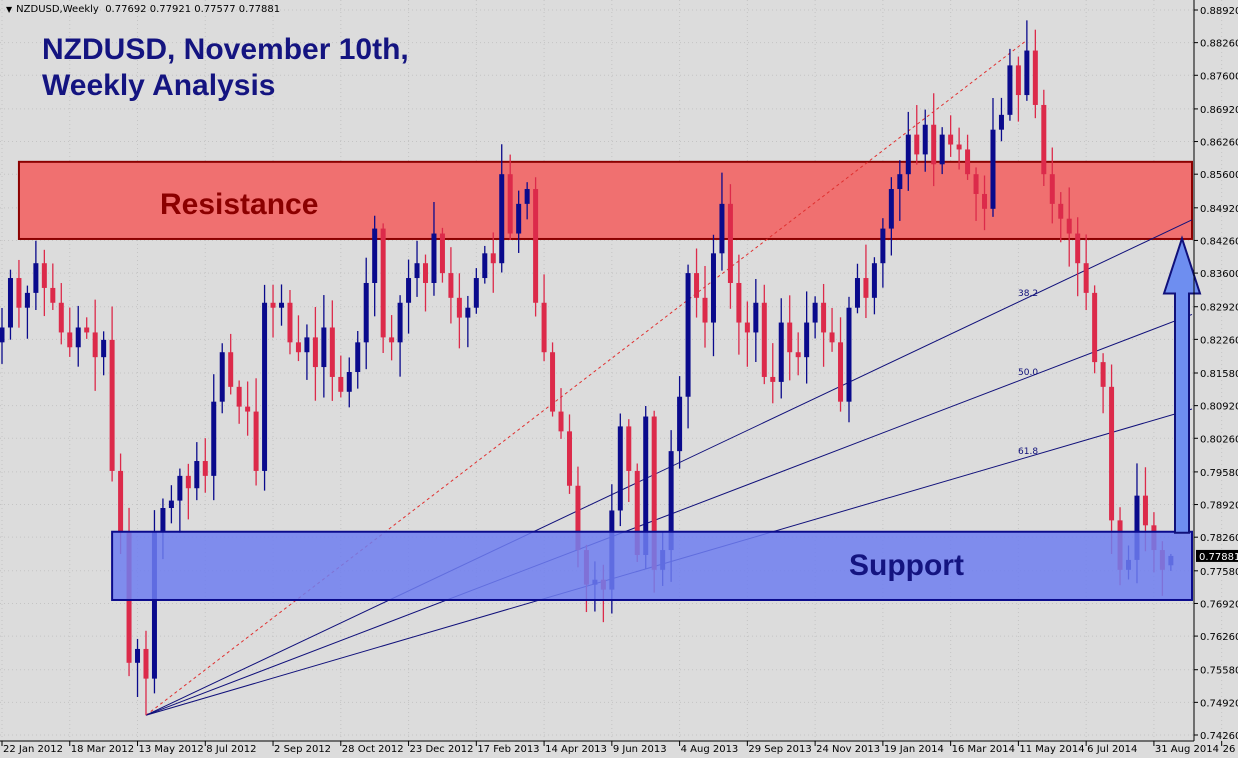 The image size is (1238, 758). I want to click on x-tick-label: 22 Jan 2012, so click(33, 749).